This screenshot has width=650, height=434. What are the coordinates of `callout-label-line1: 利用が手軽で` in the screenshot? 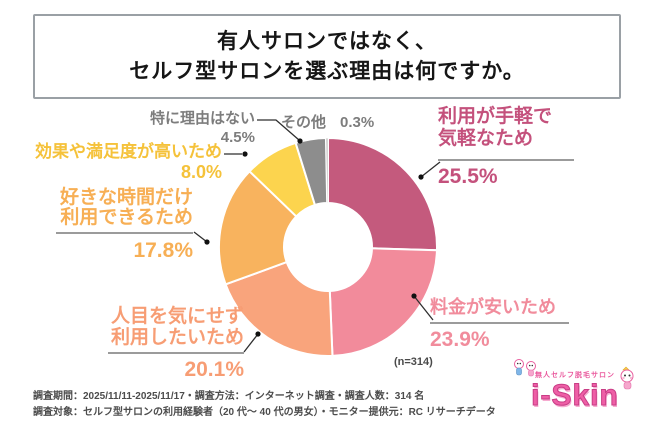 It's located at (495, 116).